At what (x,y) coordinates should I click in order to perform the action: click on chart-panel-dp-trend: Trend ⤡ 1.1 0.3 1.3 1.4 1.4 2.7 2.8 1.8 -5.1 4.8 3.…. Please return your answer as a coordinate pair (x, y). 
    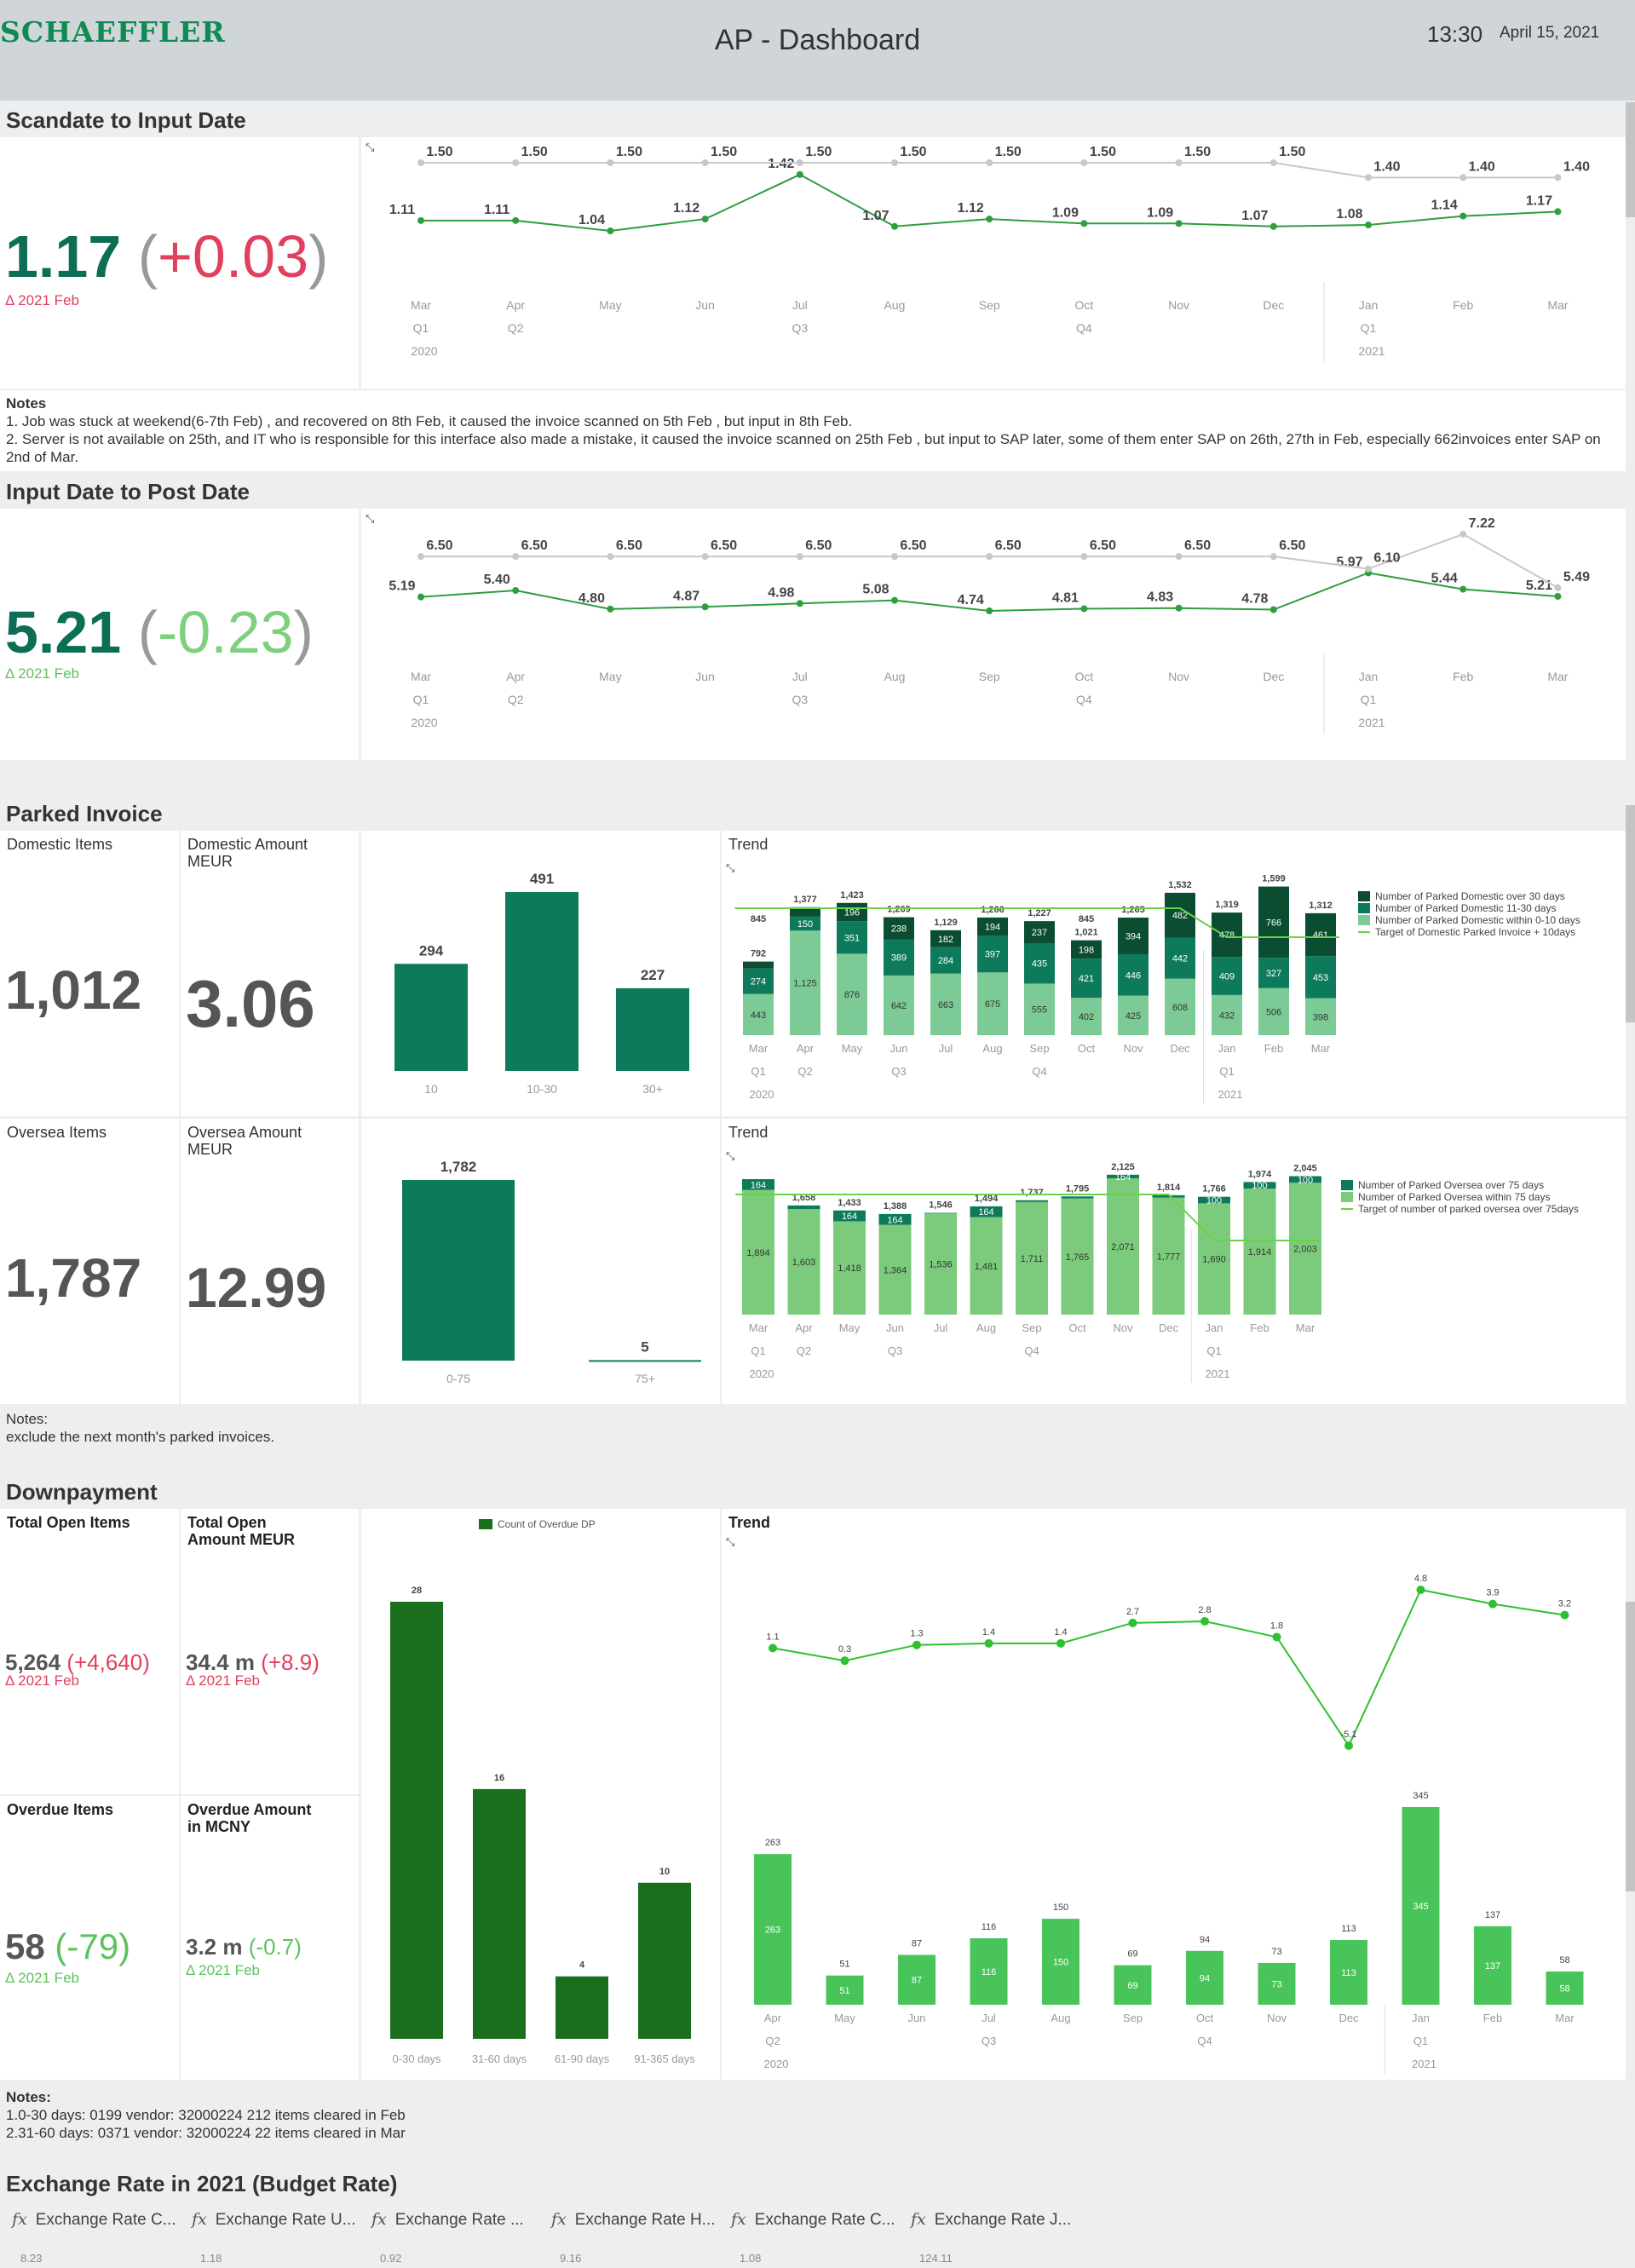
    Looking at the image, I should click on (1174, 1795).